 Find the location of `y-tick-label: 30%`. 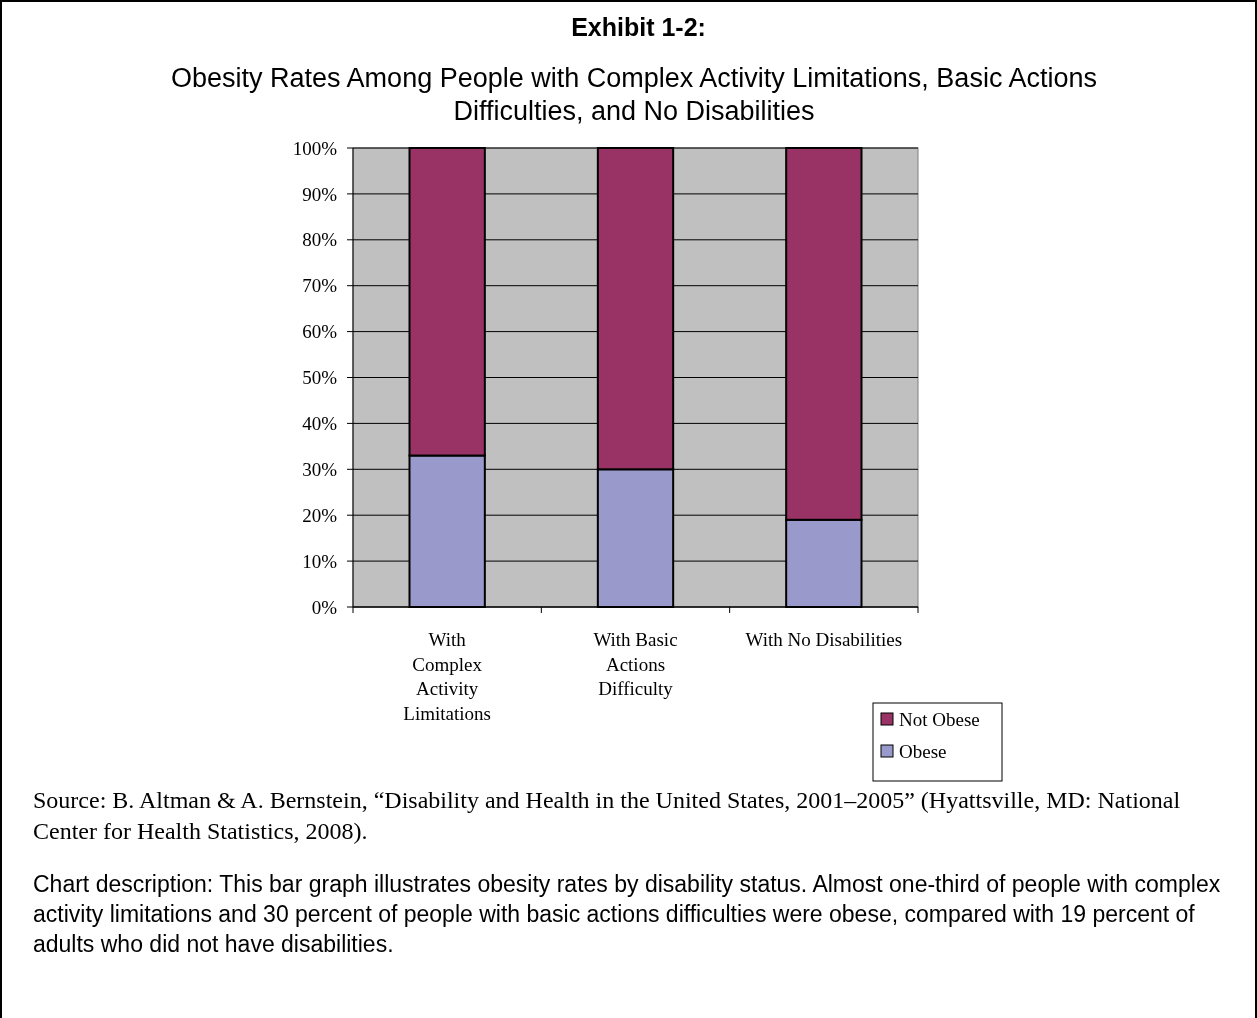

y-tick-label: 30% is located at coordinates (320, 469).